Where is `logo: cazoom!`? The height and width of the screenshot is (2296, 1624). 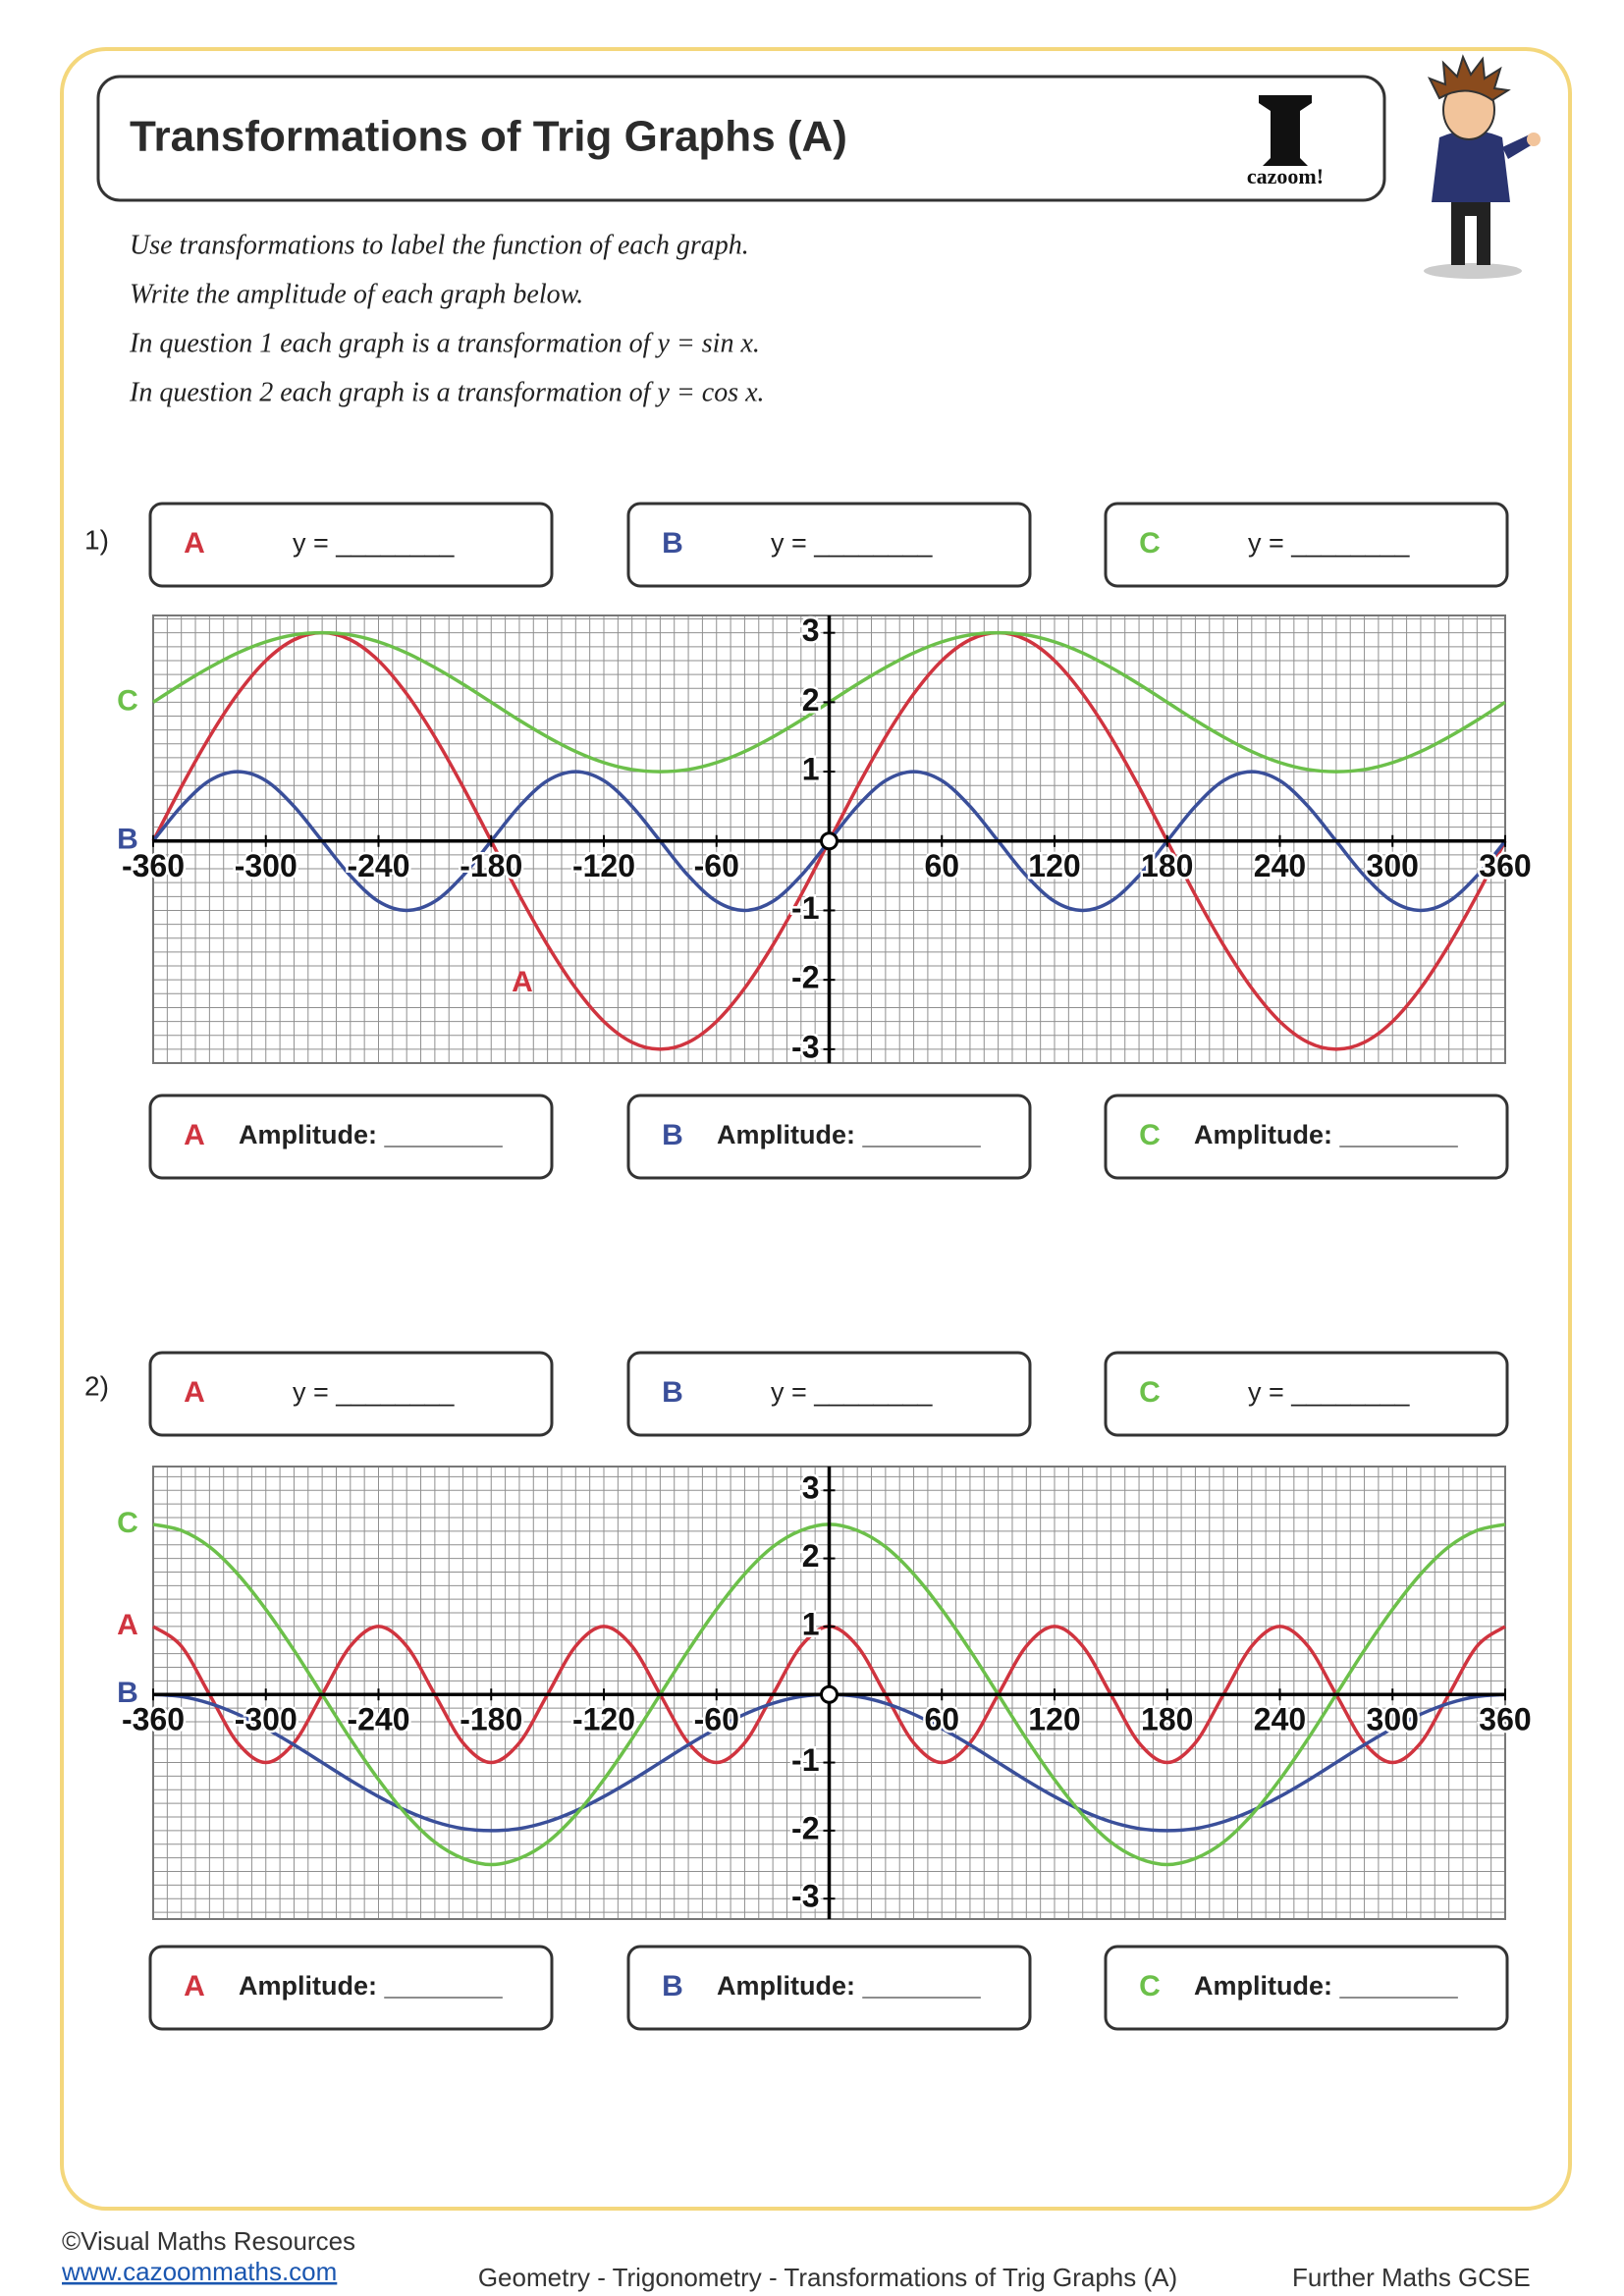 logo: cazoom! is located at coordinates (1285, 138).